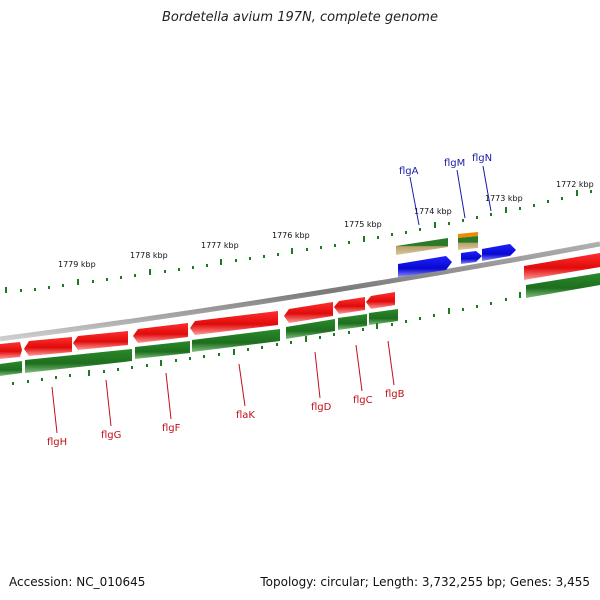 This screenshot has height=600, width=600. What do you see at coordinates (395, 394) in the screenshot?
I see `gene-label-flgB: flgB` at bounding box center [395, 394].